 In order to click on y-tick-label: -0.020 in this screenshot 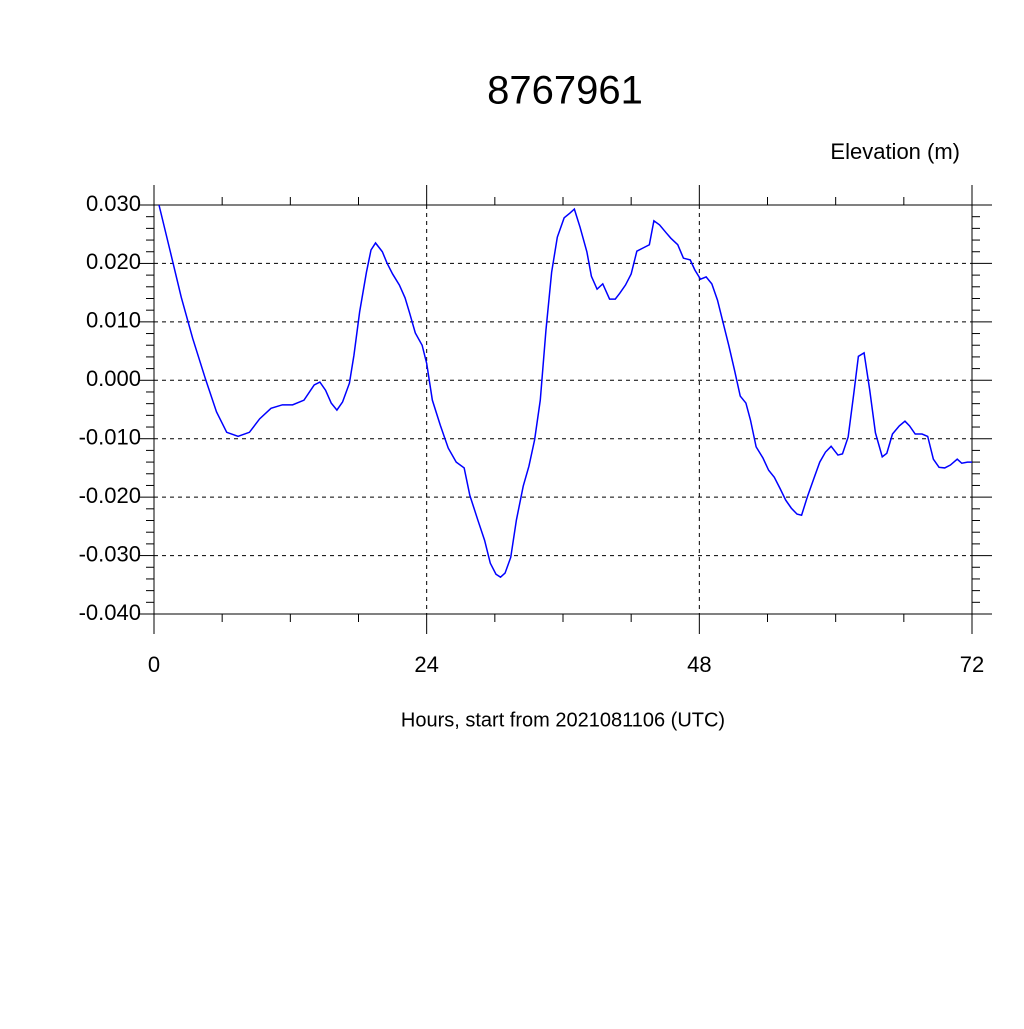, I will do `click(110, 495)`.